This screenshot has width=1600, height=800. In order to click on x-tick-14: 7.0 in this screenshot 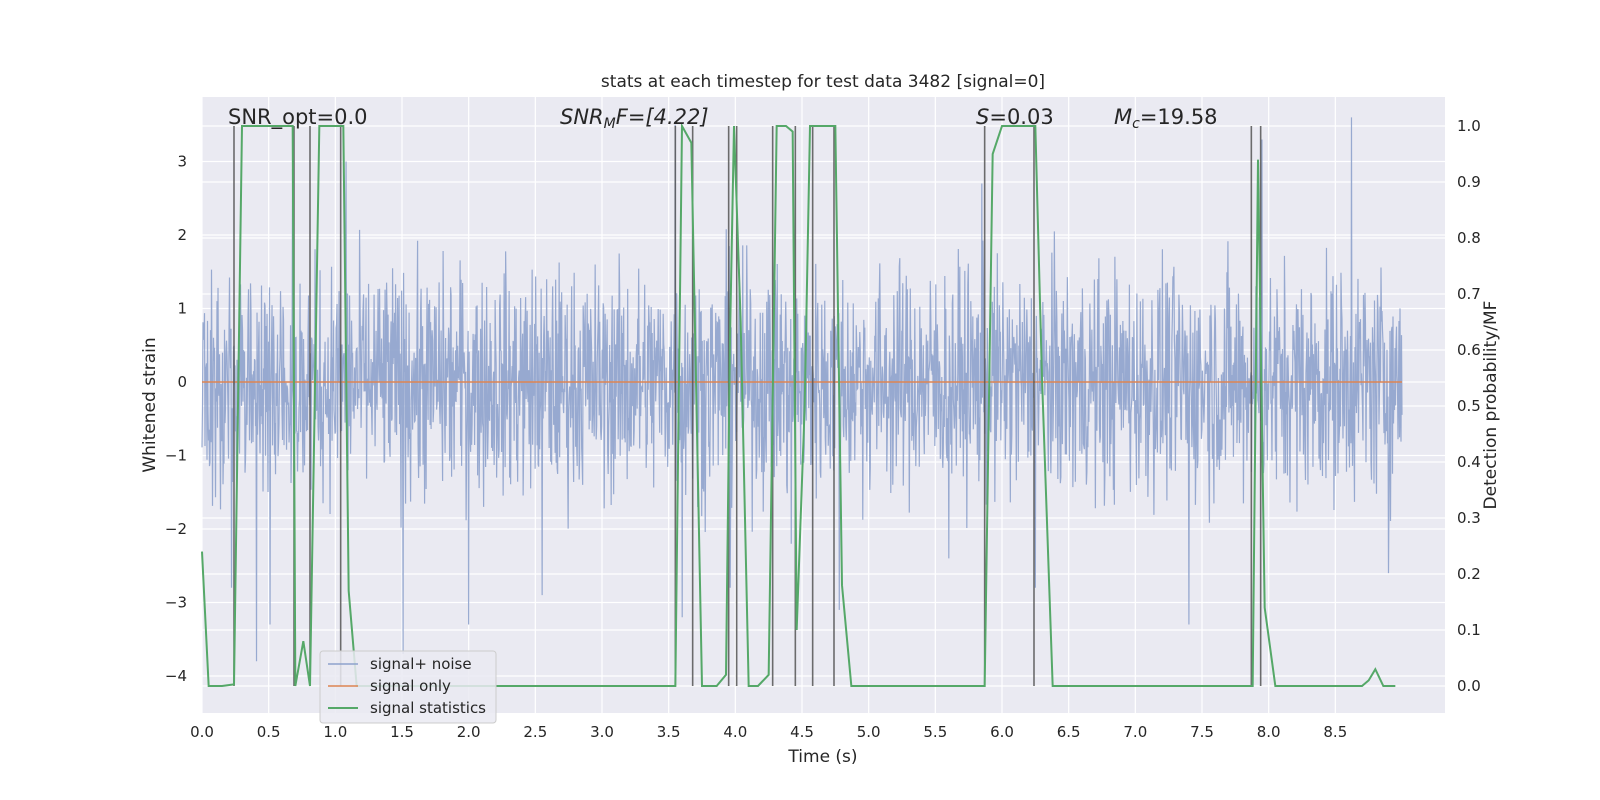, I will do `click(1135, 732)`.